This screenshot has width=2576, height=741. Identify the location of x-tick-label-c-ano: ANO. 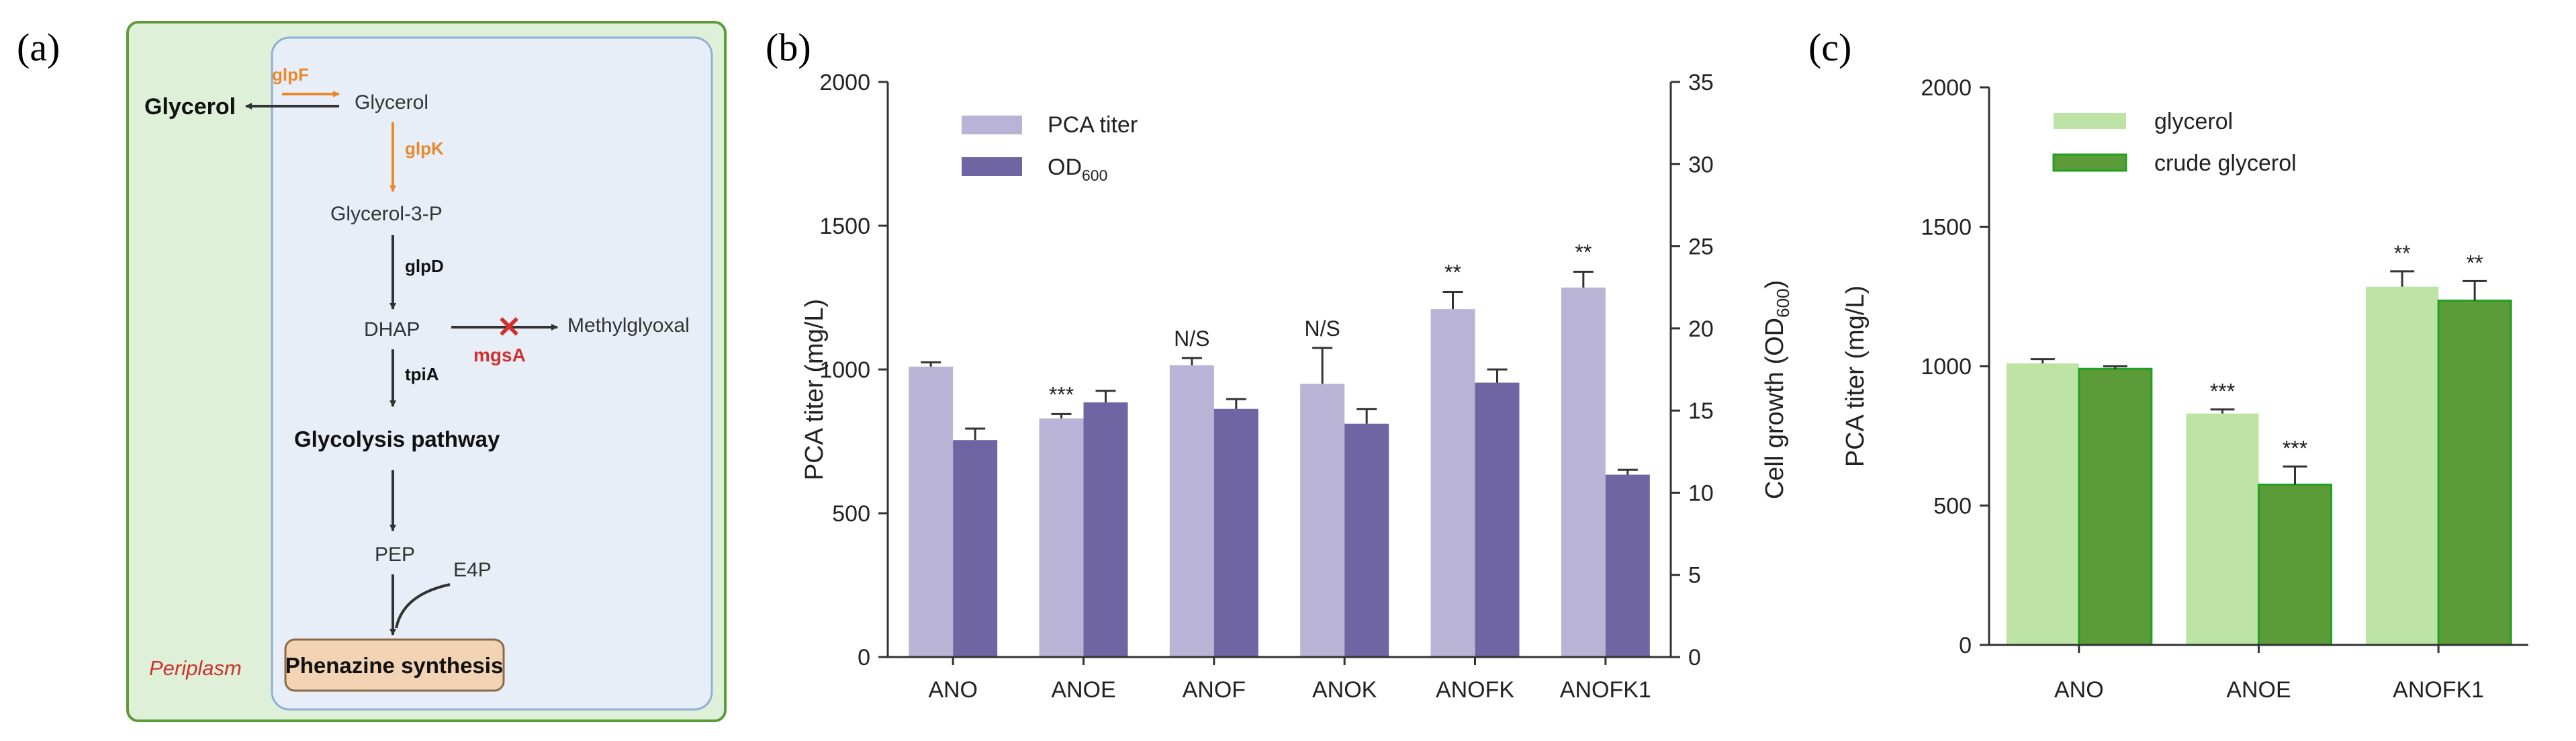
(2079, 690).